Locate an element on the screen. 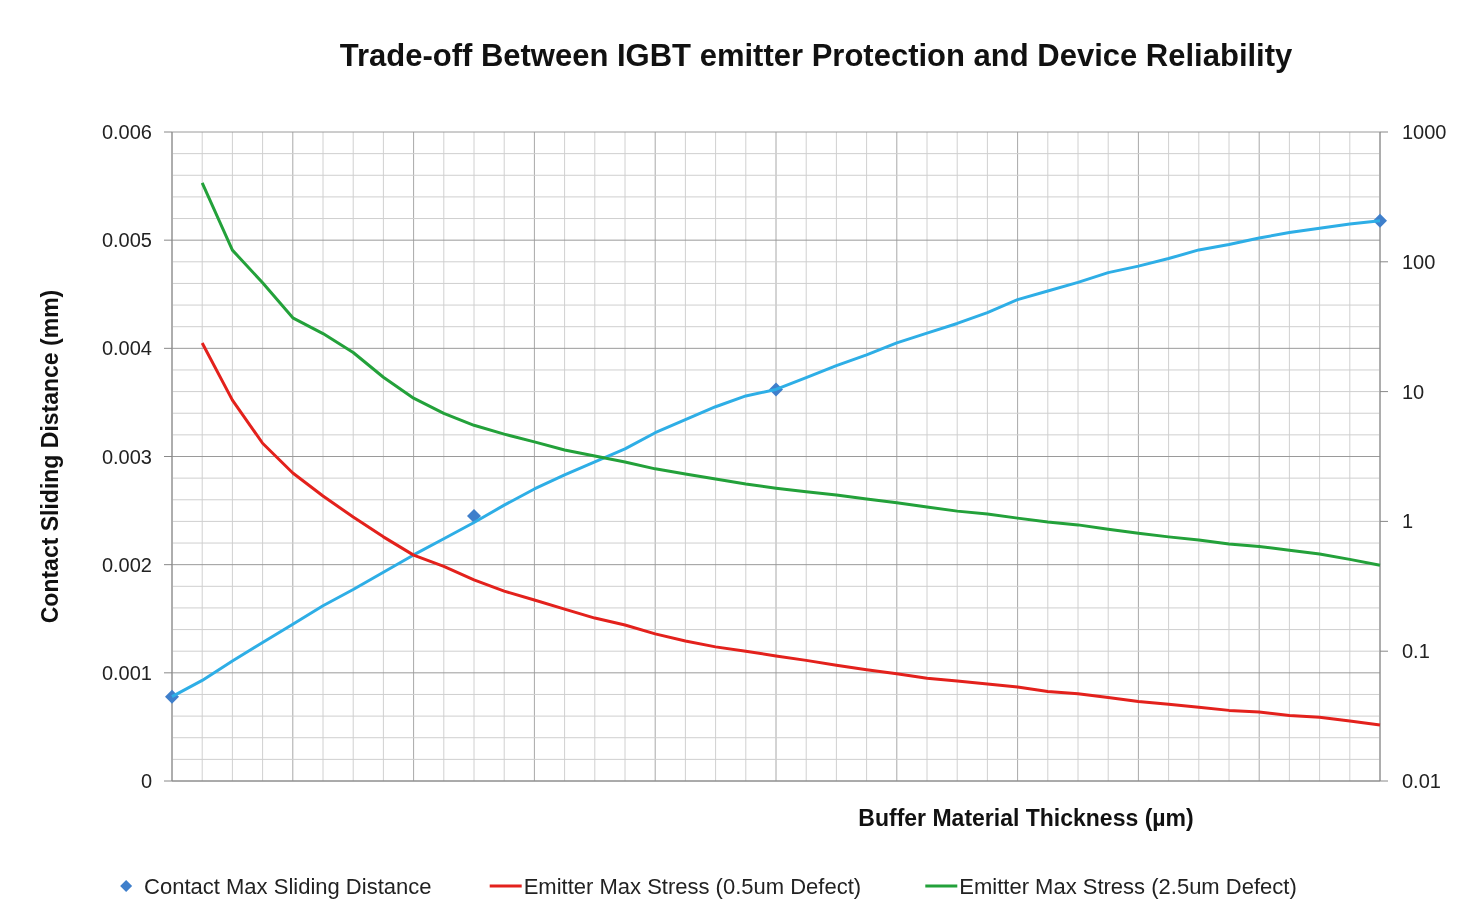 This screenshot has height=903, width=1479. y2-tick-label: 1 is located at coordinates (1408, 521).